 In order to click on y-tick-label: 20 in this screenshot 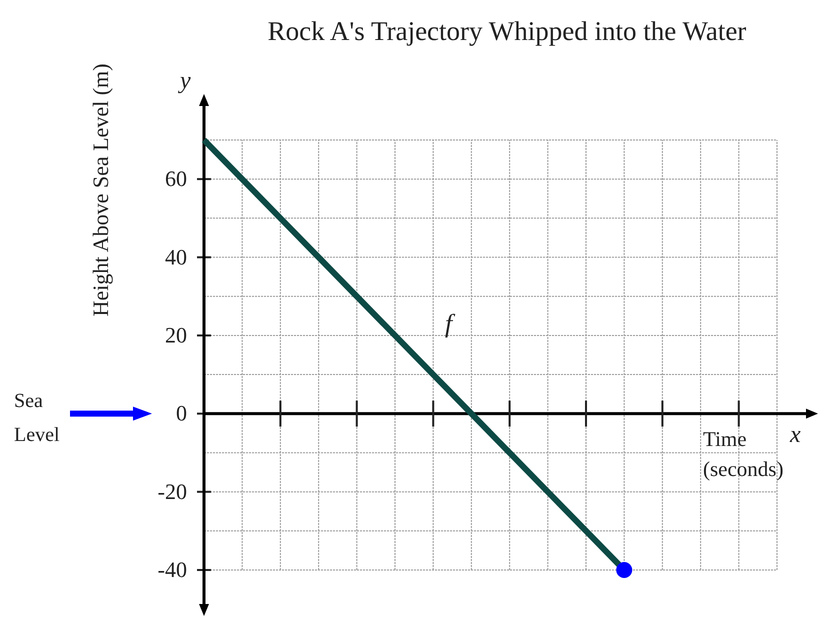, I will do `click(176, 335)`.